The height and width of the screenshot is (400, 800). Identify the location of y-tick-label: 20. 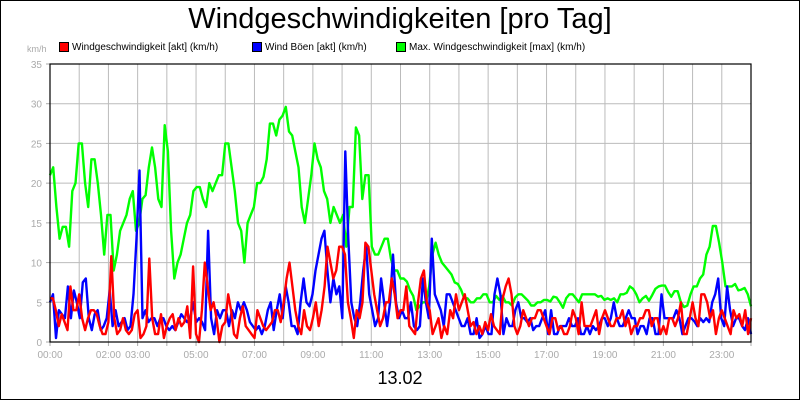
(37, 184).